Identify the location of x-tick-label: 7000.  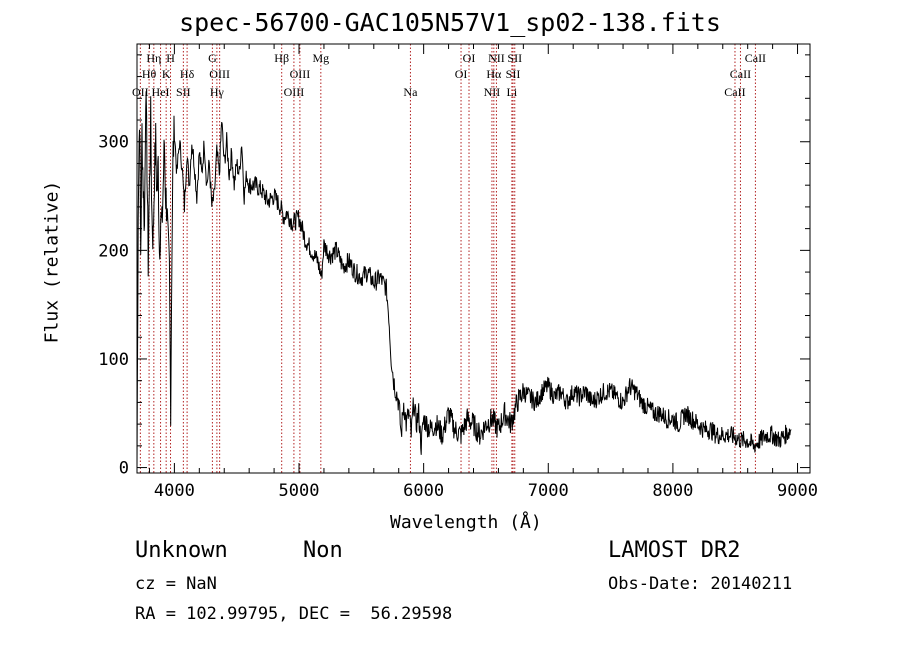
(548, 491).